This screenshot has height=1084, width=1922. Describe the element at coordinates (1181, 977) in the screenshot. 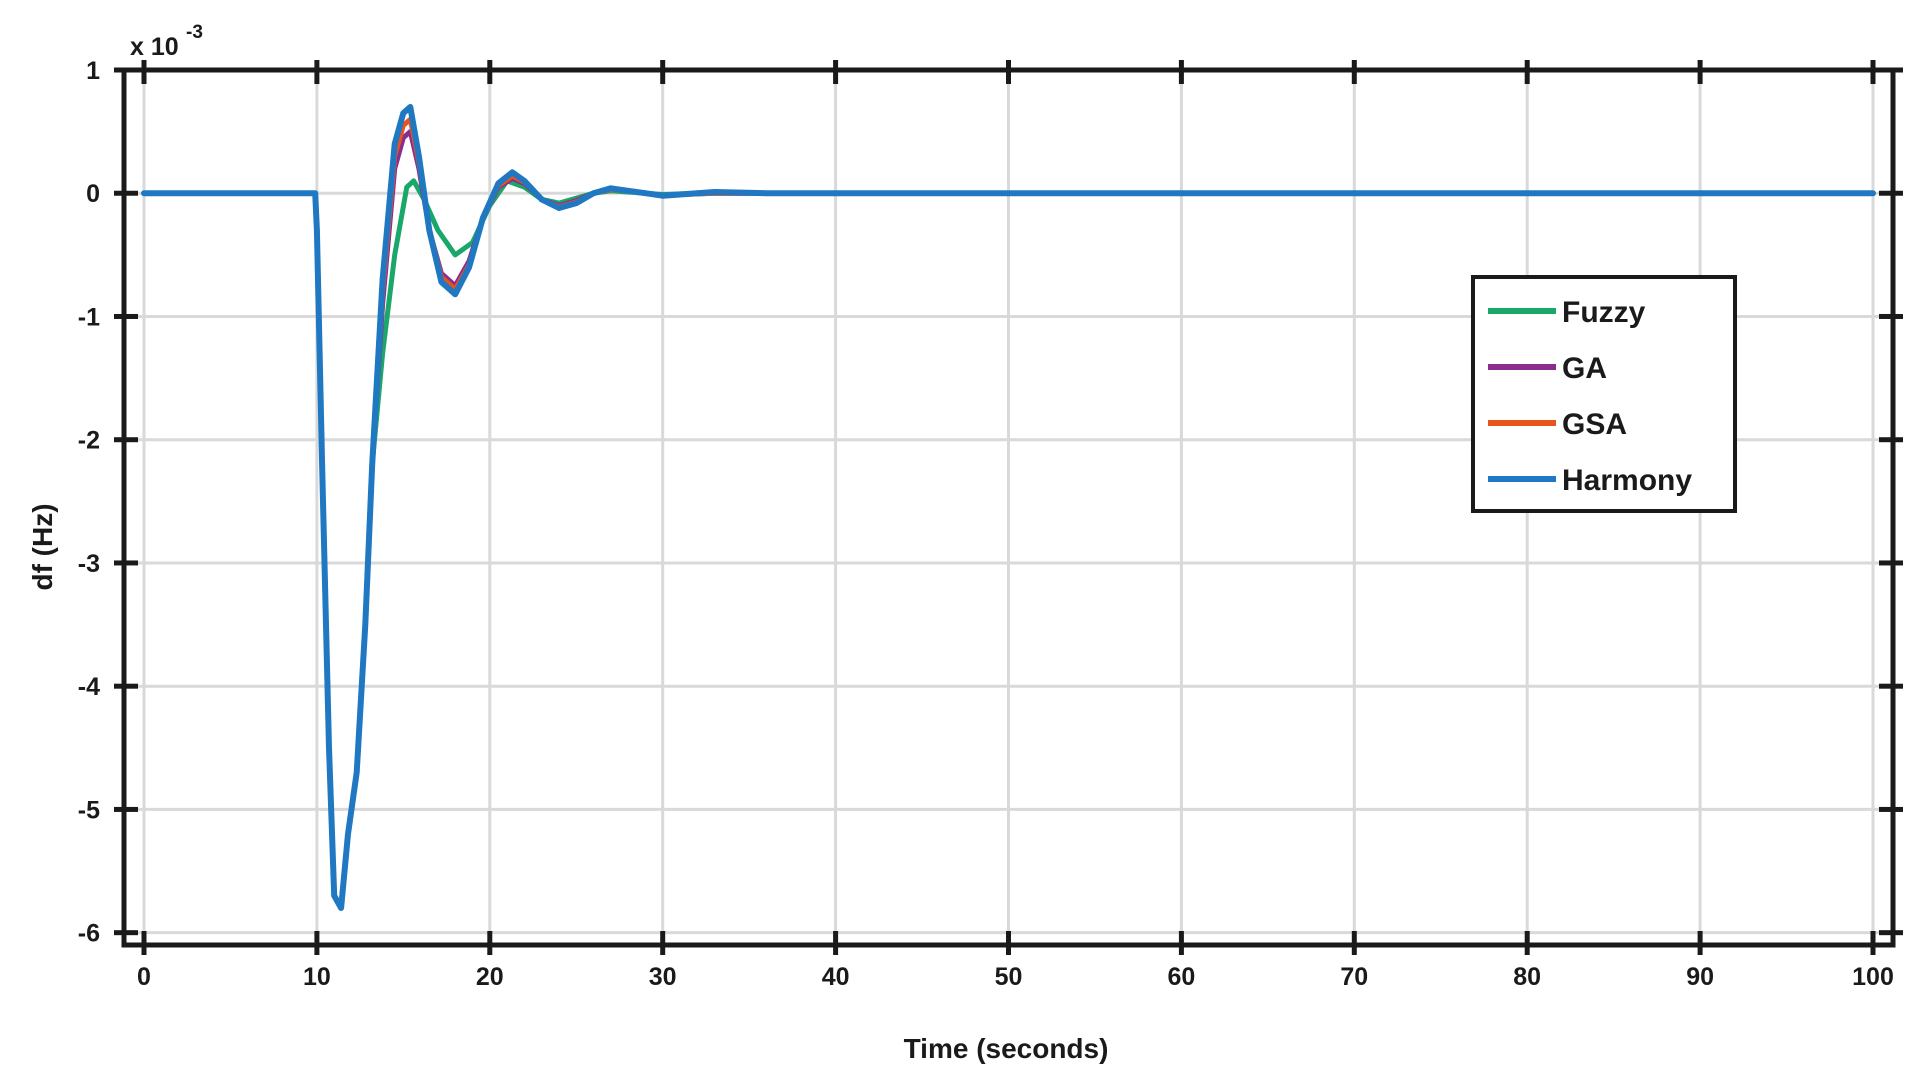

I see `x-tick-label: 60` at that location.